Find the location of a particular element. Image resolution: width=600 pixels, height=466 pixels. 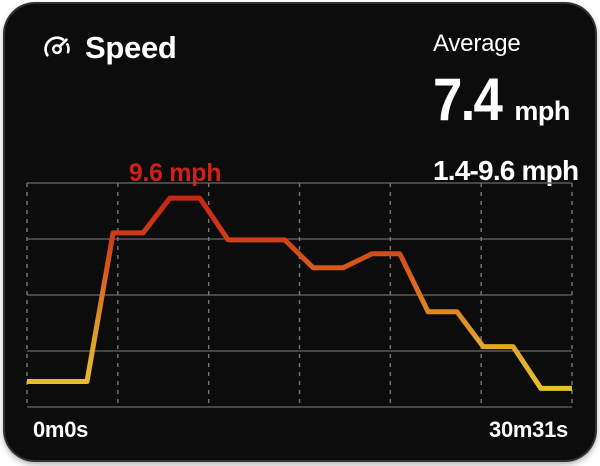

x-axis-end-label: 30m31s is located at coordinates (528, 429).